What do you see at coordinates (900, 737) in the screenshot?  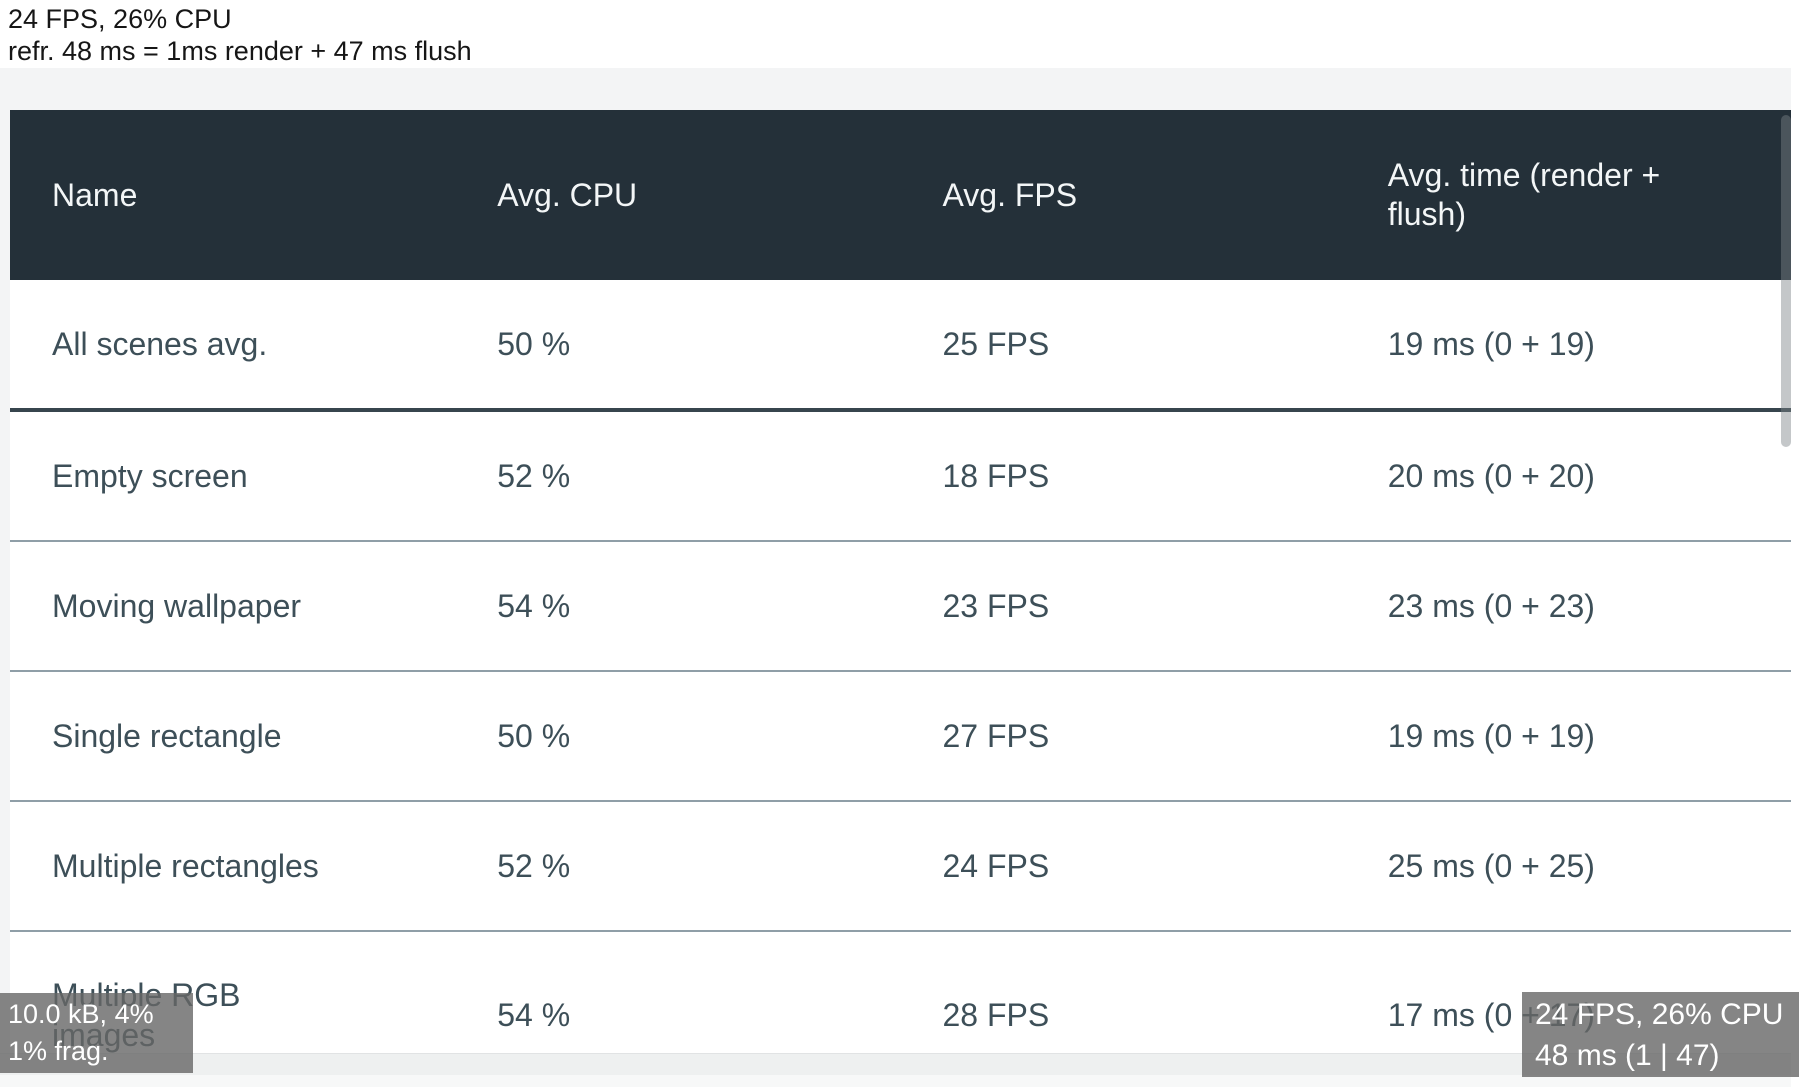 I see `table-row: Single rectangle 50 % 27 FPS 19 ms (0 + 19)` at bounding box center [900, 737].